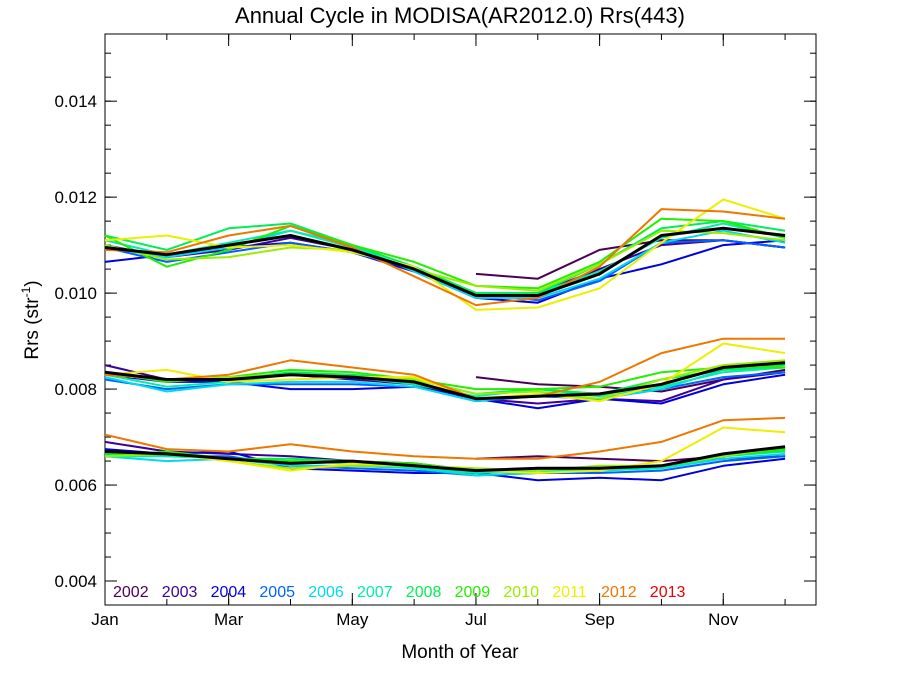 Image resolution: width=900 pixels, height=675 pixels. Describe the element at coordinates (668, 592) in the screenshot. I see `legend-entry-2013: 2013` at that location.